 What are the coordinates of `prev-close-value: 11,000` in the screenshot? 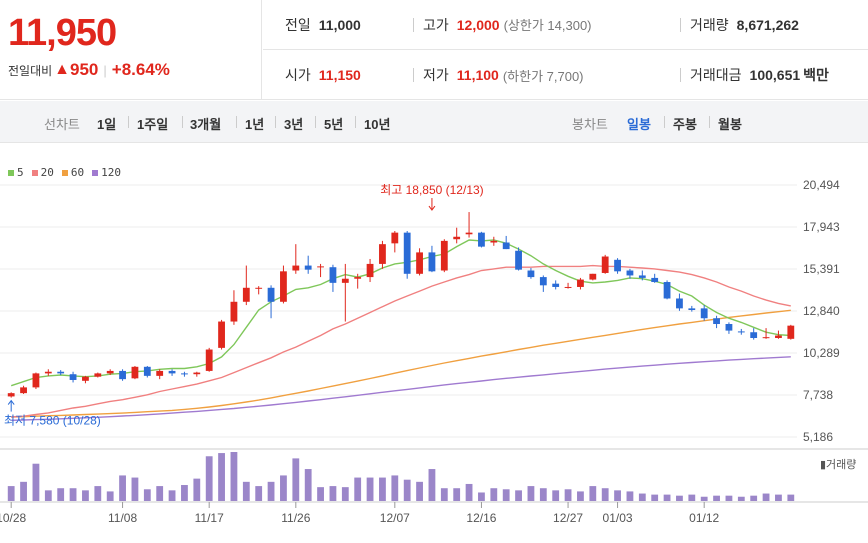 It's located at (339, 24).